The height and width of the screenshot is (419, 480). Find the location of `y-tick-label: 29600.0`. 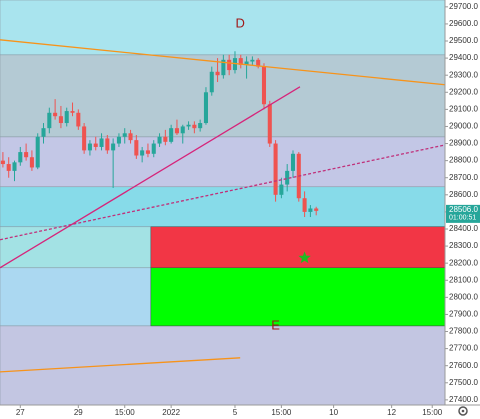

y-tick-label: 29600.0 is located at coordinates (463, 23).